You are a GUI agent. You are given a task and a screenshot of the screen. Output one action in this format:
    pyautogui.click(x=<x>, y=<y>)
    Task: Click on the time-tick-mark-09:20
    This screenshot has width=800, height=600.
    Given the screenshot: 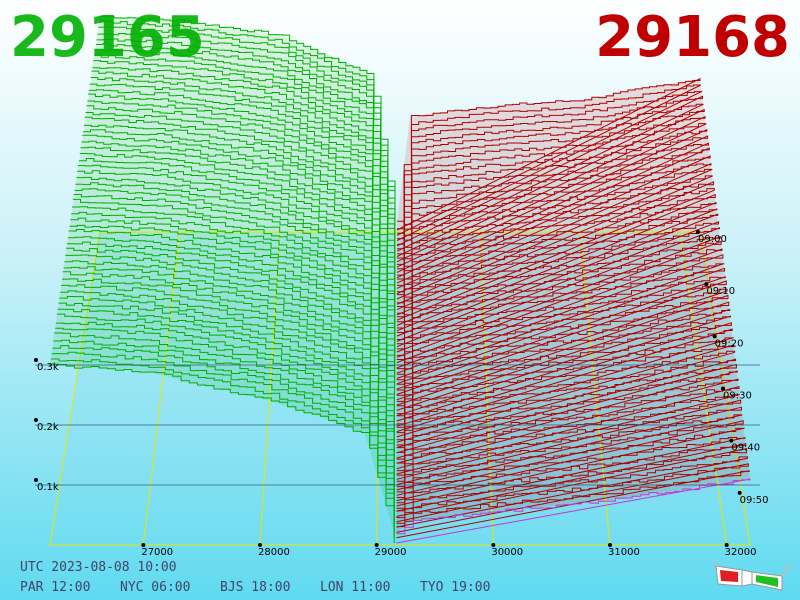 What is the action you would take?
    pyautogui.click(x=714, y=336)
    